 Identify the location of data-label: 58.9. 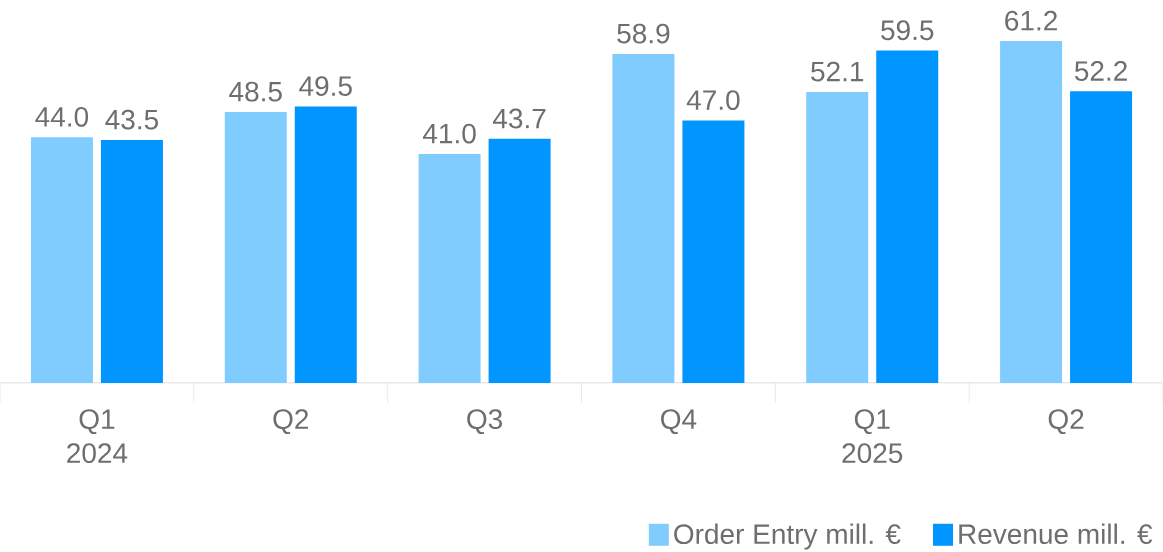
(643, 33).